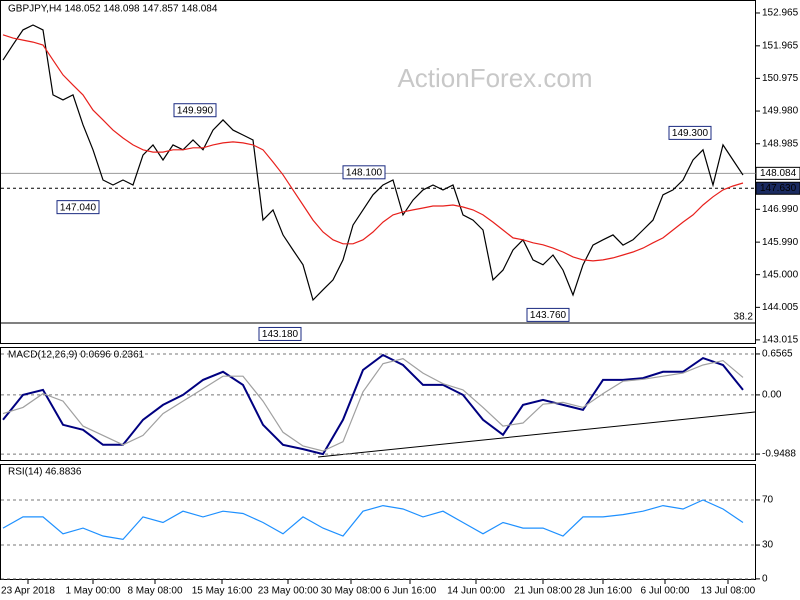 This screenshot has height=600, width=800. What do you see at coordinates (76, 355) in the screenshot?
I see `macd-title: MACD(12,26,9) 0.0696 0.2361` at bounding box center [76, 355].